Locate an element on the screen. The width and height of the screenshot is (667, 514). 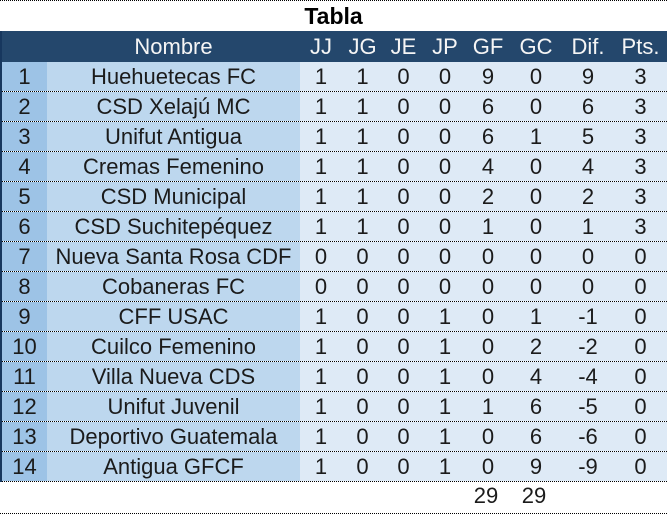
table-row: 13 Deportivo Guatemala 1 0 0 1 0 6 -6 0 is located at coordinates (334, 437).